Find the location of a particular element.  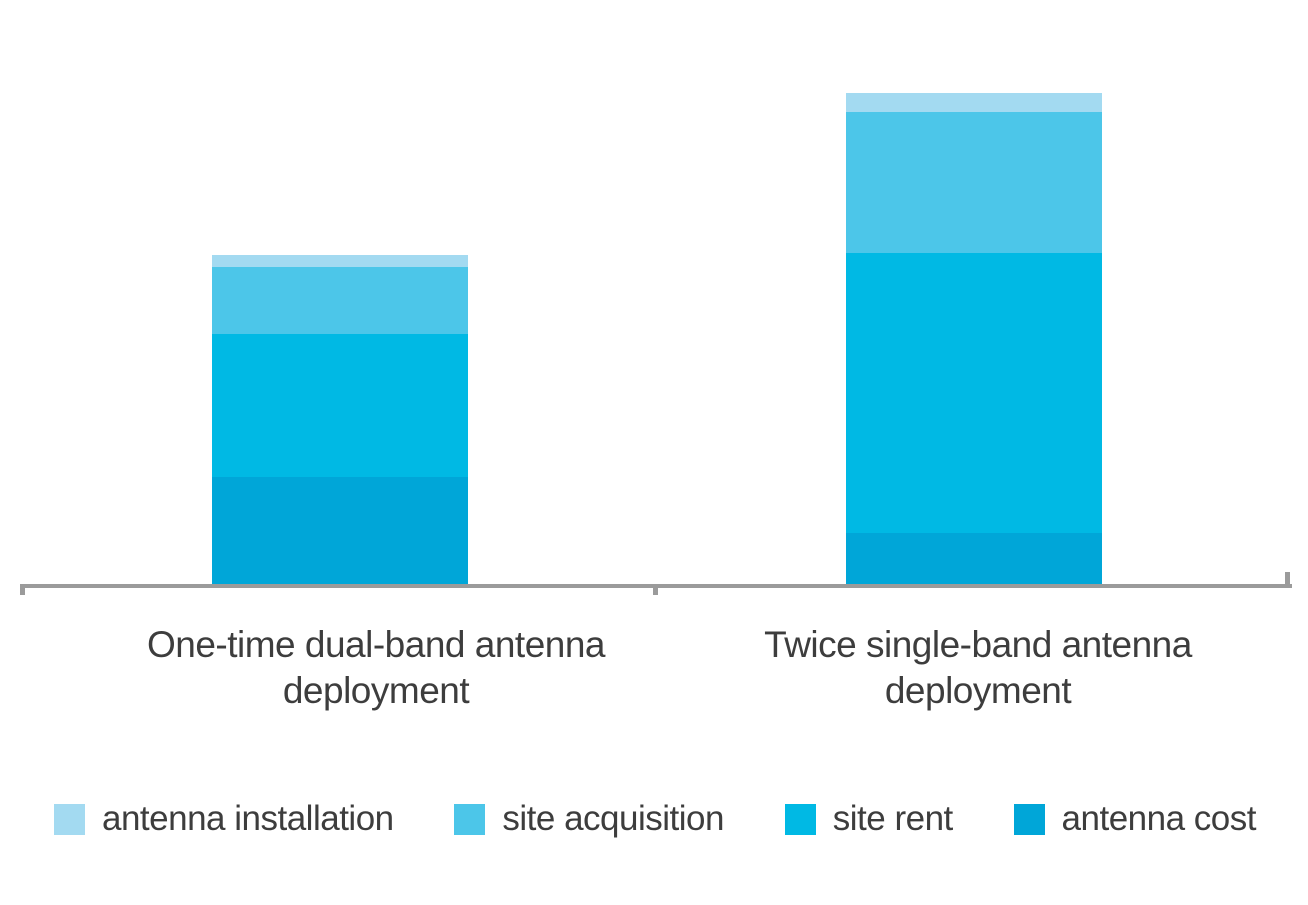

legend-swatch-antenna-cost is located at coordinates (1029, 819).